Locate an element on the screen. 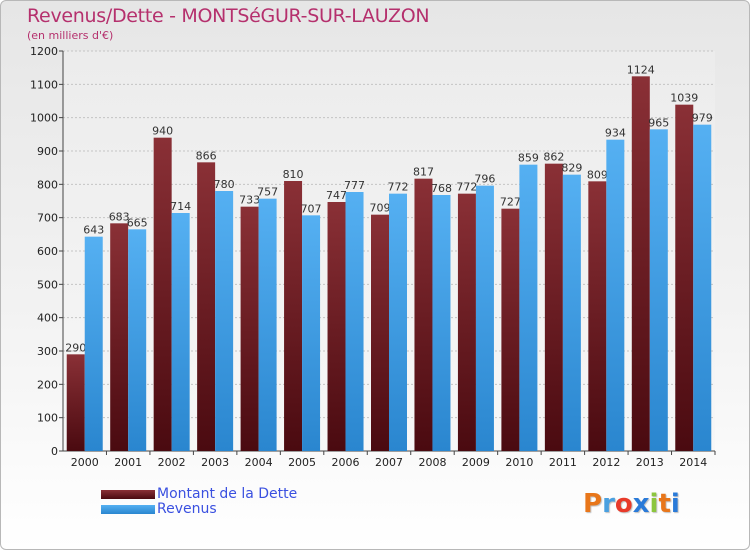  value-label-revenue: 934 is located at coordinates (615, 133).